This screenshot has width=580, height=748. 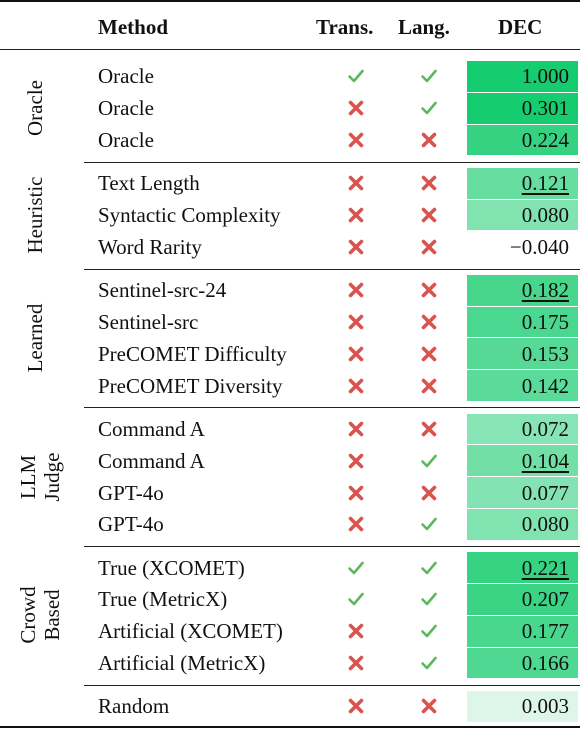 What do you see at coordinates (150, 246) in the screenshot?
I see `method-name: Word Rarity` at bounding box center [150, 246].